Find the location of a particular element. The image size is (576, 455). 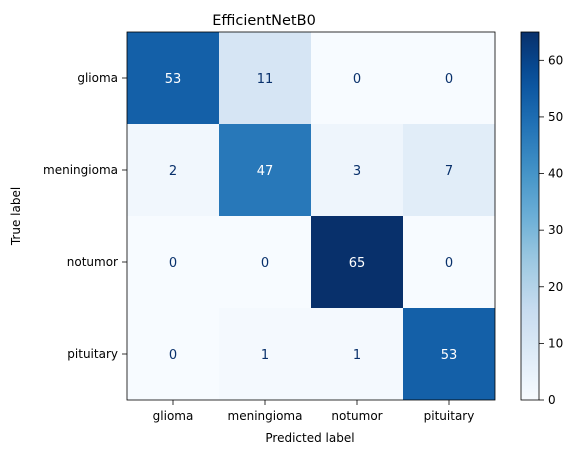

x-axis-ticks: glioma meningioma notumor pituitary is located at coordinates (314, 411).